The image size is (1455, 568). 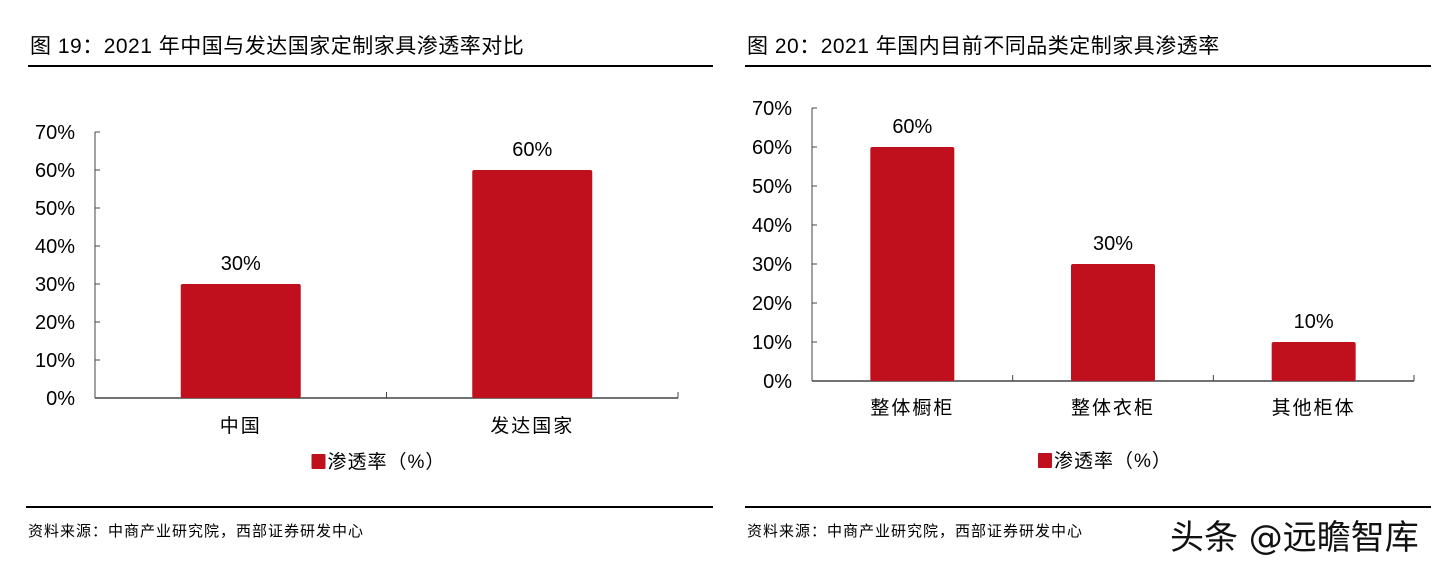 I want to click on chart-1-y-tick-label: 30%, so click(x=55, y=285).